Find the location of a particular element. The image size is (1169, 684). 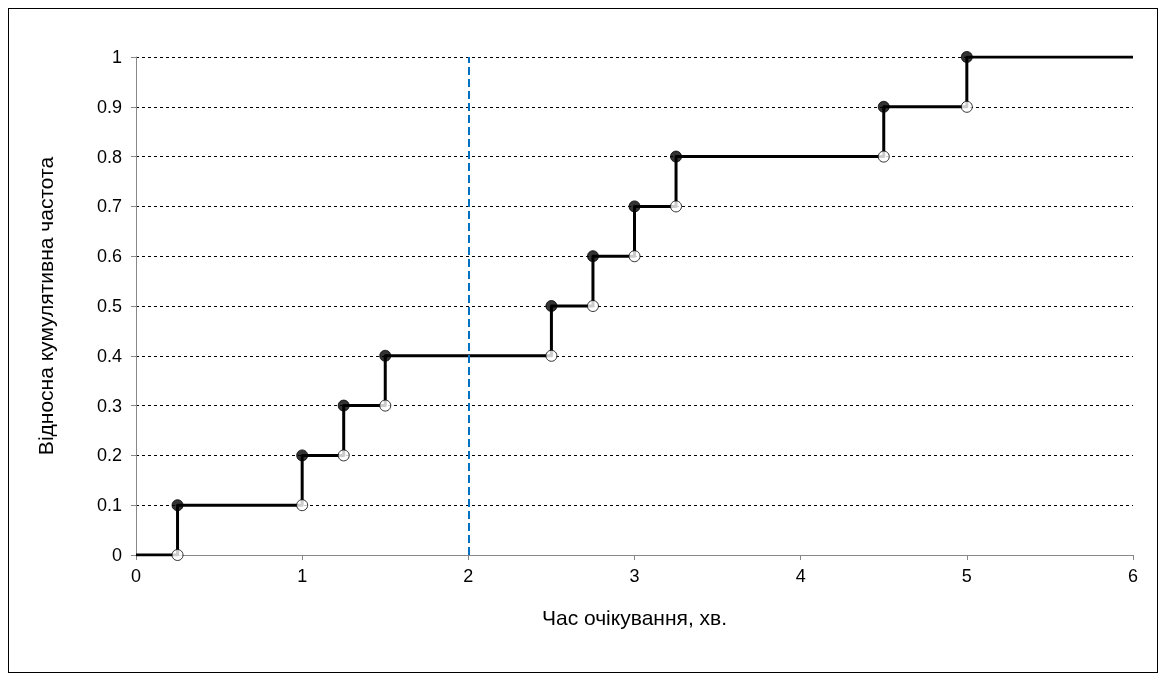

y-tick-label: 0.7 is located at coordinates (109, 206).